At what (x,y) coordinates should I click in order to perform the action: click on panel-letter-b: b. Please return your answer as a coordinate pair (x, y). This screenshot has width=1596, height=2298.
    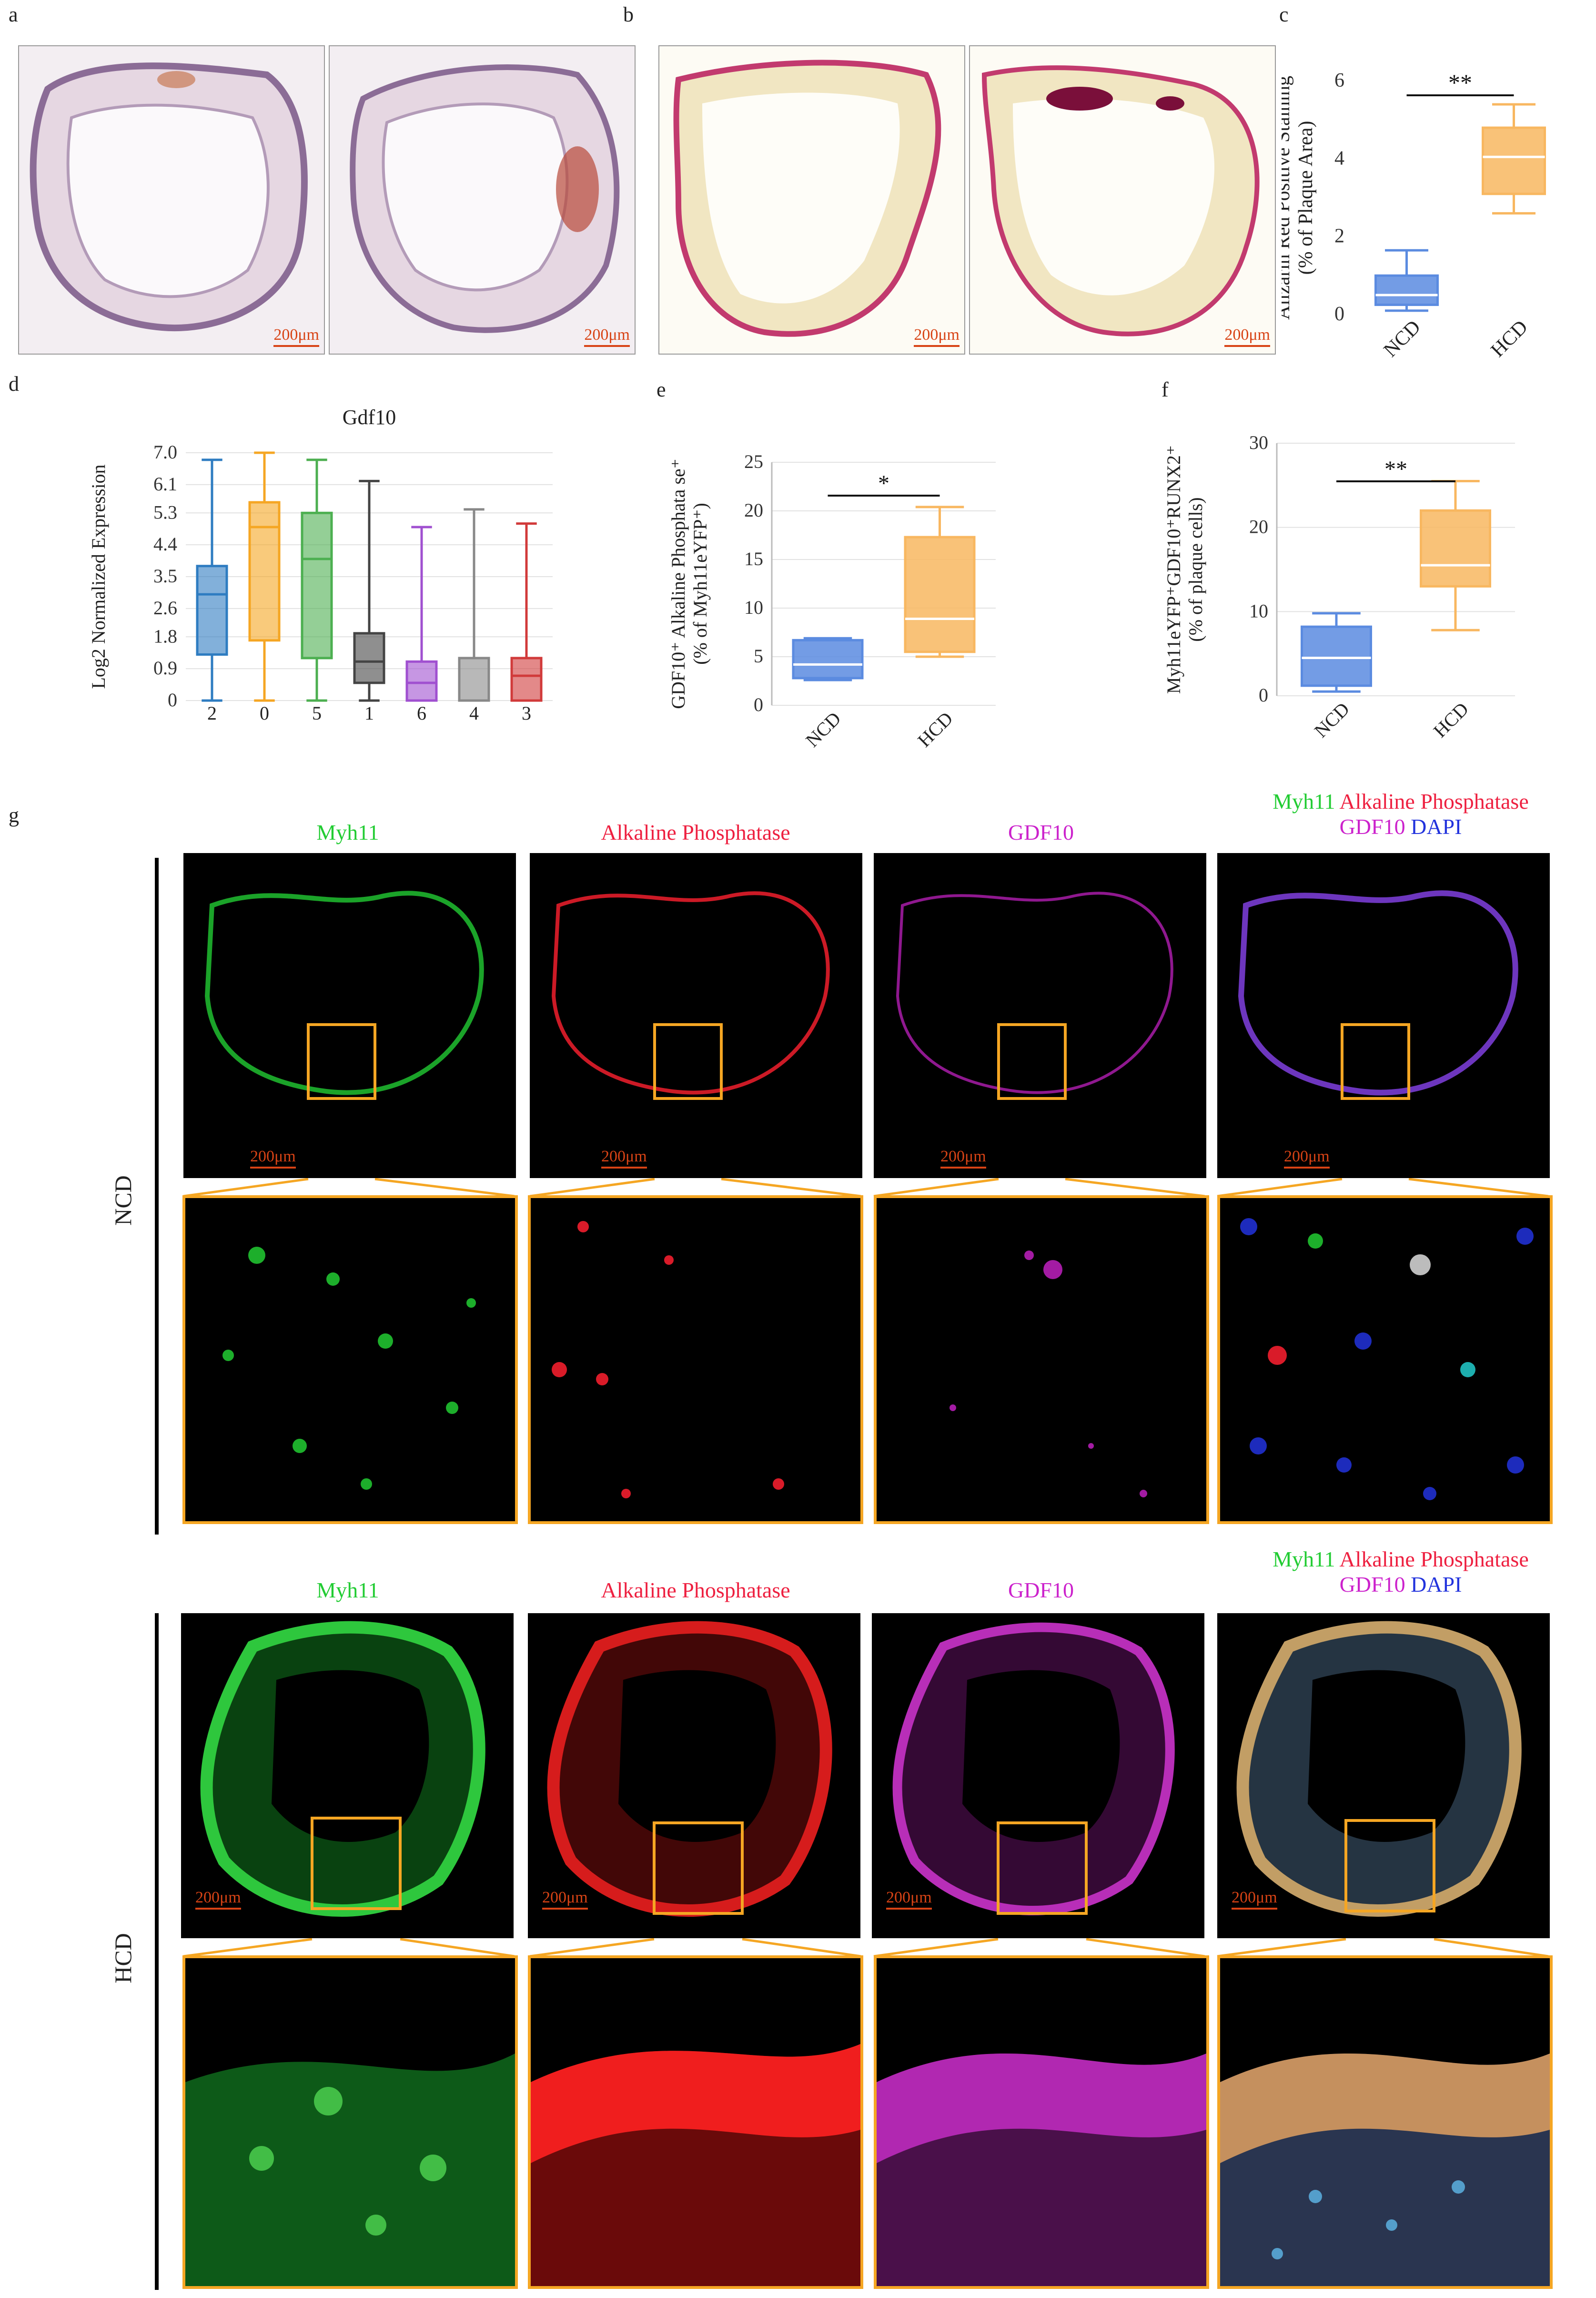
    Looking at the image, I should click on (628, 15).